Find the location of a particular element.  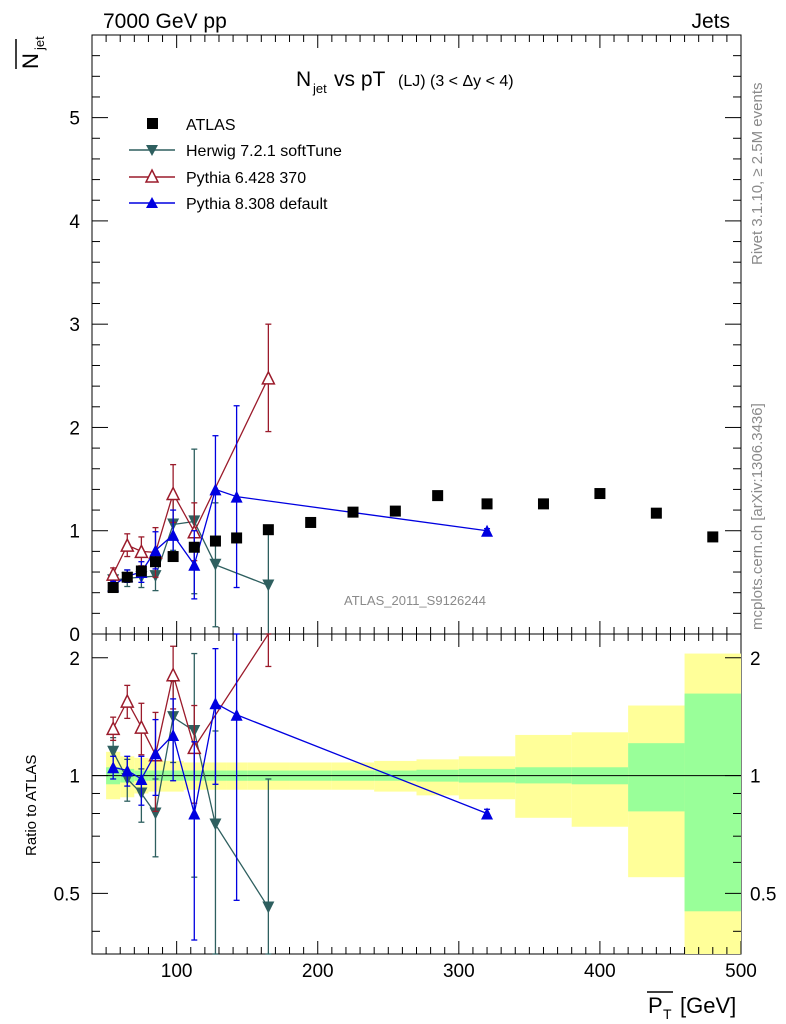

svg-text: P is located at coordinates (655, 1005).